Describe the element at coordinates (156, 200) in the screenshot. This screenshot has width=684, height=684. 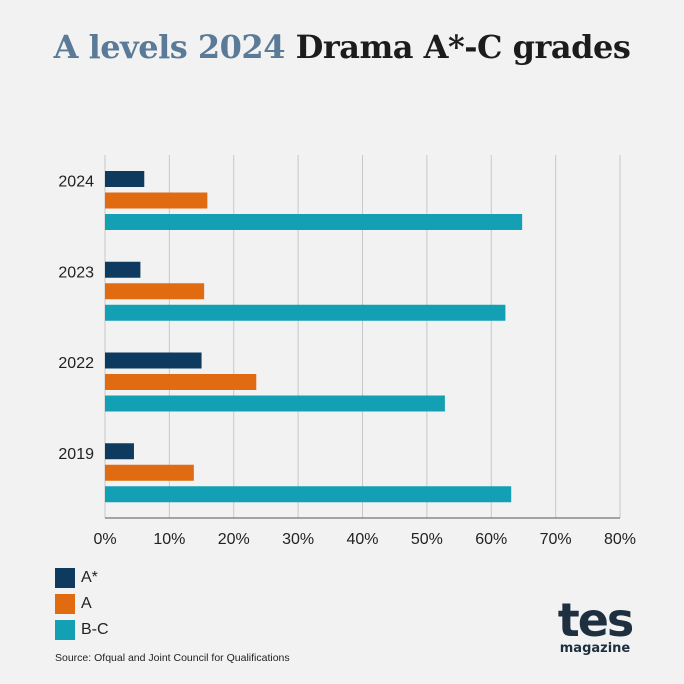
I see `bar-2024-a` at that location.